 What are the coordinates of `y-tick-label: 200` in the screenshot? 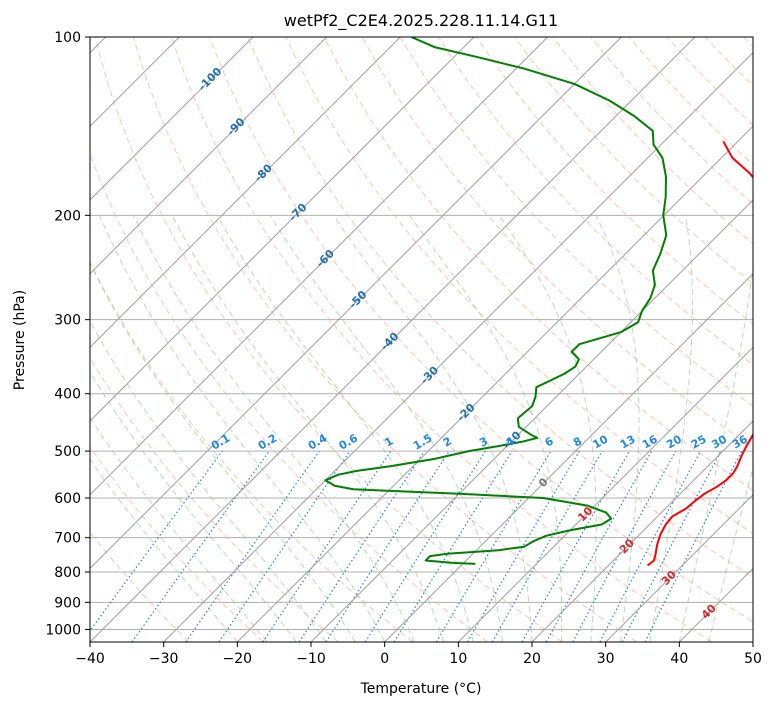 It's located at (67, 216).